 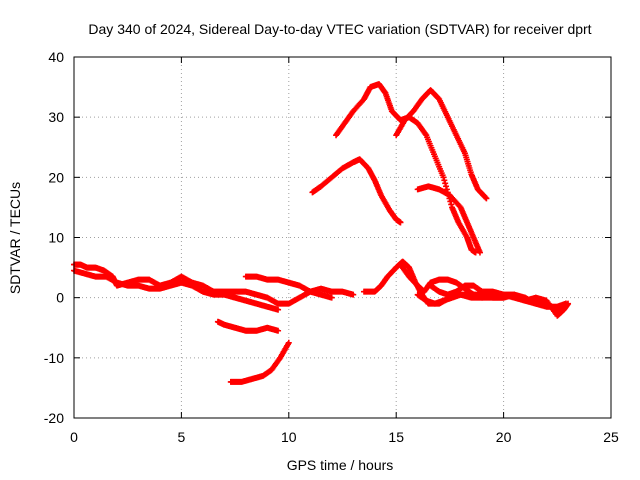 What do you see at coordinates (54, 418) in the screenshot?
I see `y-tick-label: -20` at bounding box center [54, 418].